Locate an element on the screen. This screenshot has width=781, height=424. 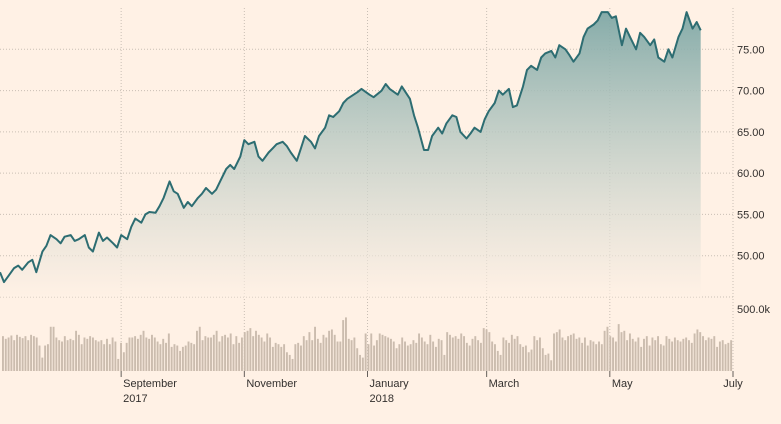
volume-max-label: 500.0k is located at coordinates (754, 310).